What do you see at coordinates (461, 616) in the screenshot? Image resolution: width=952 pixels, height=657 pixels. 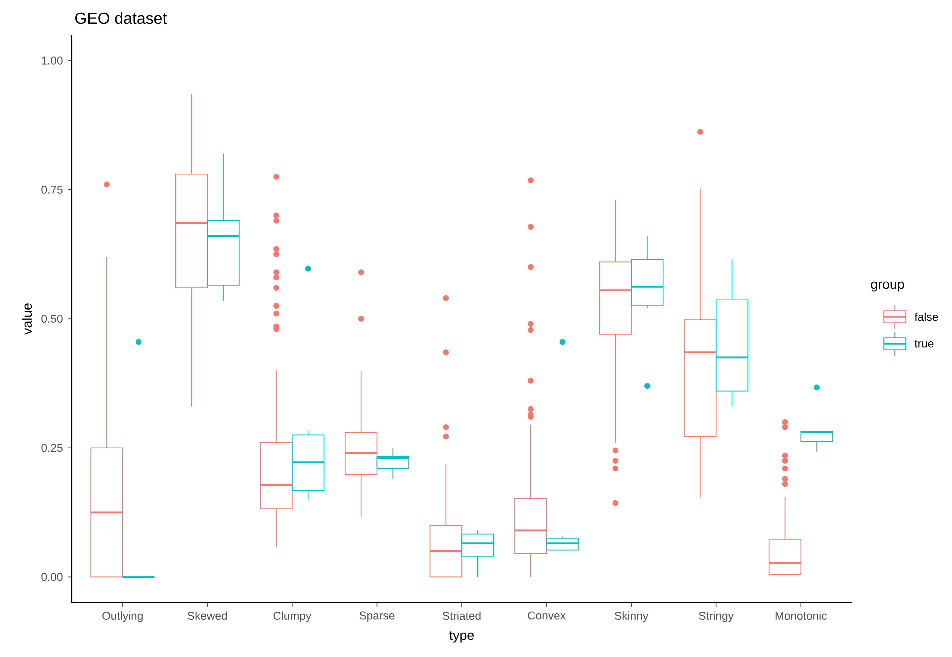 I see `x-tick-label: Striated` at bounding box center [461, 616].